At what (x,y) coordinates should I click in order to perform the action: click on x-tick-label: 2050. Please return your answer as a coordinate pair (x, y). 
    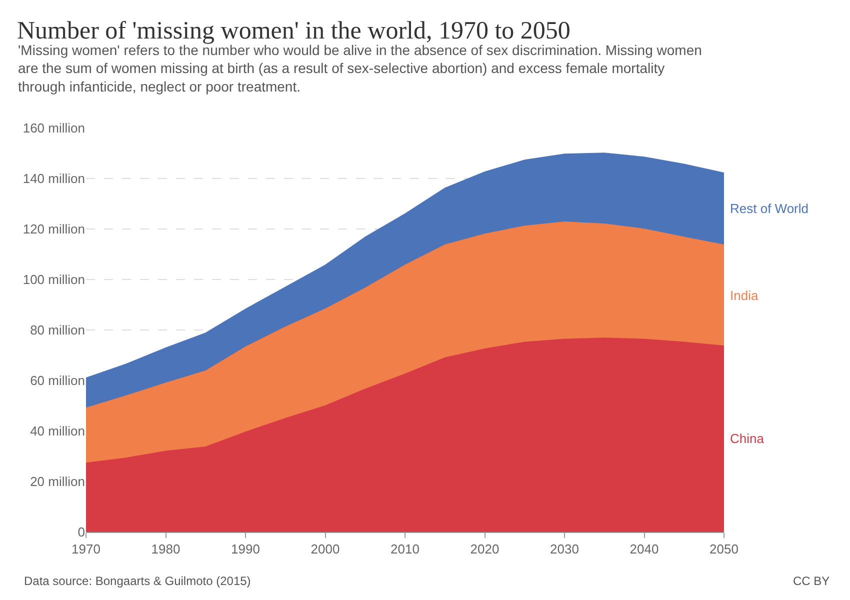
    Looking at the image, I should click on (724, 549).